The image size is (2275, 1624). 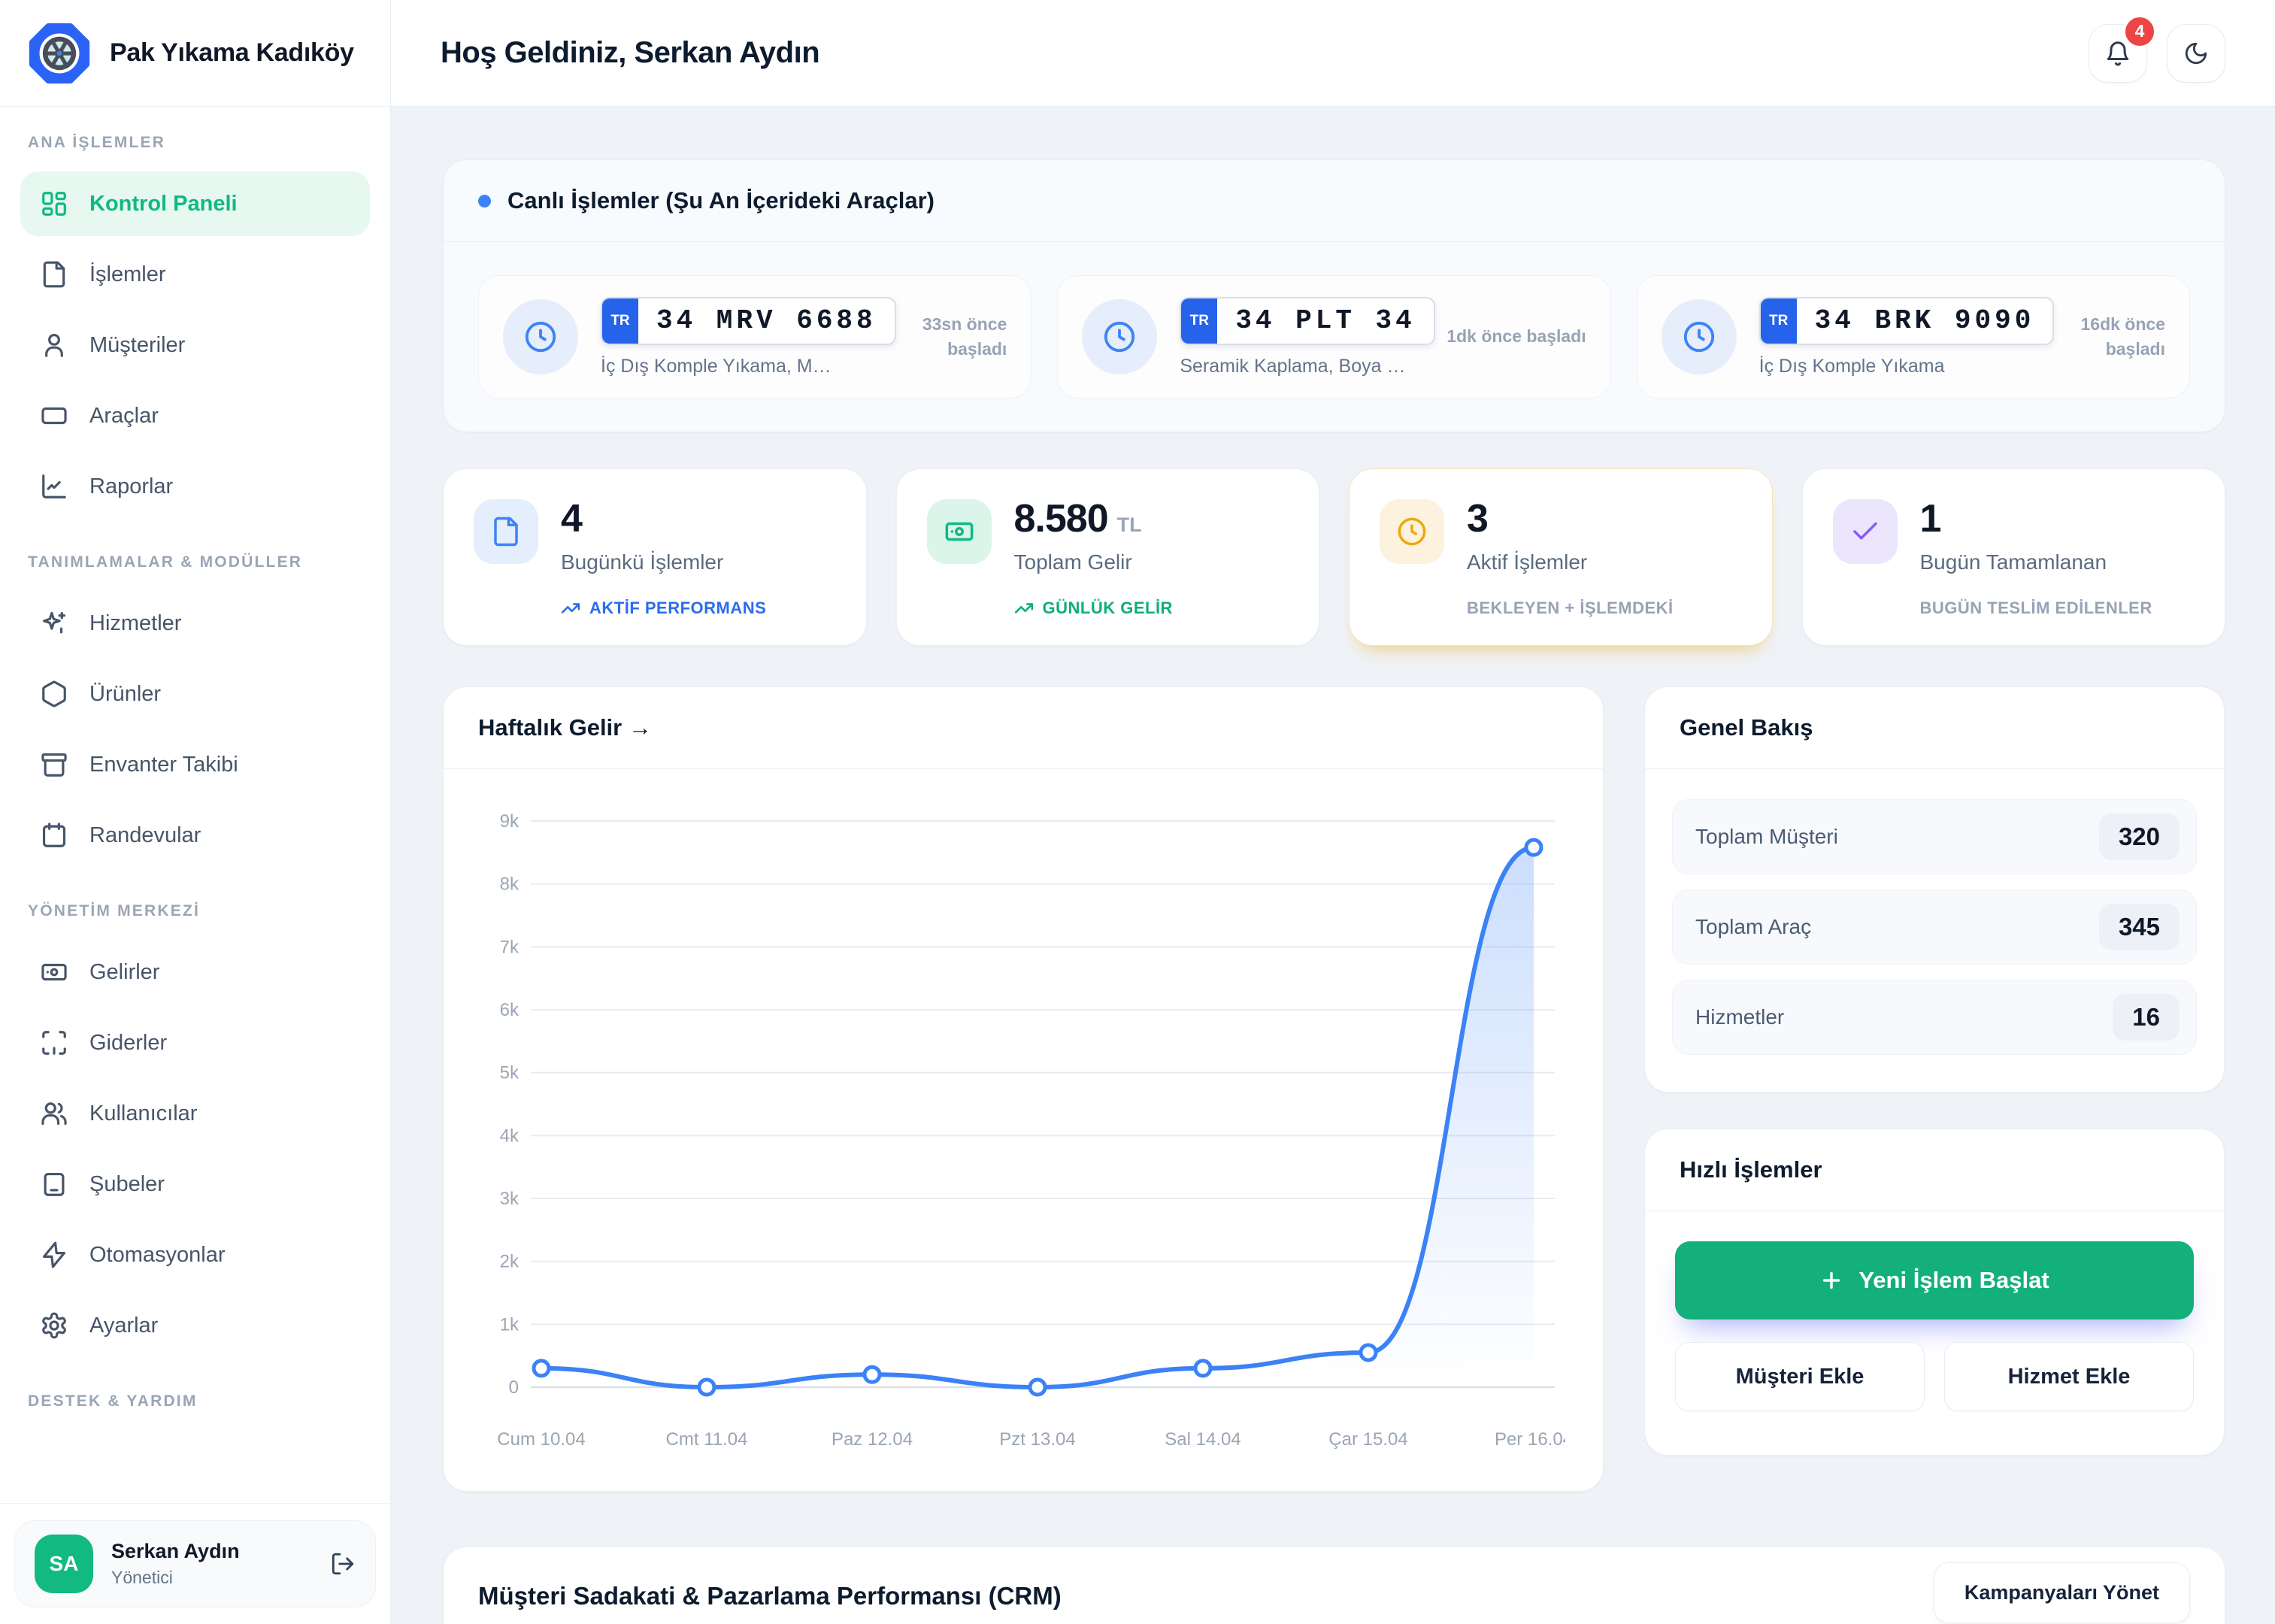 I want to click on chart-line-icon, so click(x=54, y=486).